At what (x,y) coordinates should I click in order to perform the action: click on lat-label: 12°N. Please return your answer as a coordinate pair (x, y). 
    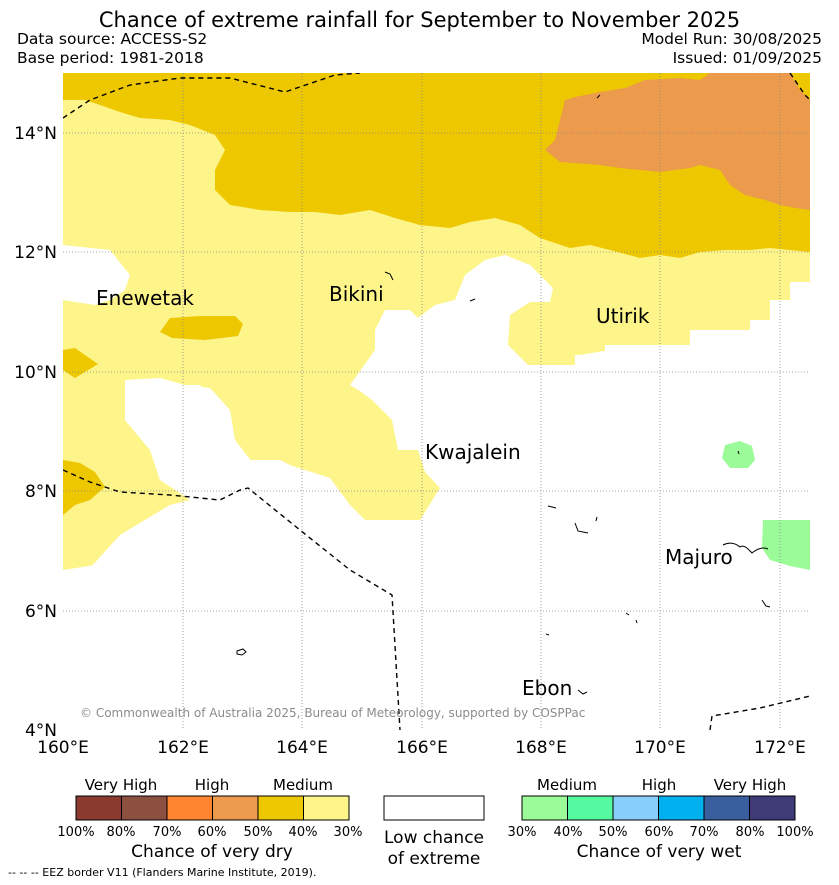
    Looking at the image, I should click on (35, 253).